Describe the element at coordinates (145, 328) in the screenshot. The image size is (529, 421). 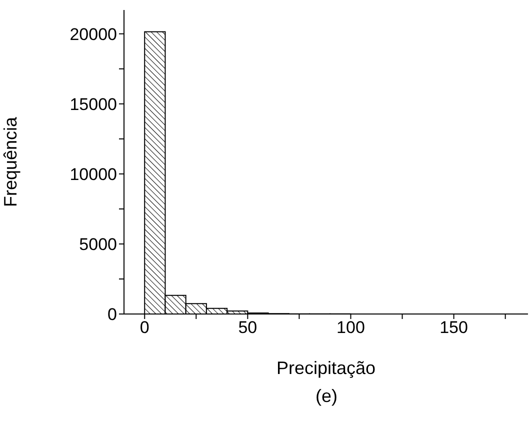
I see `x-tick-label: 0` at that location.